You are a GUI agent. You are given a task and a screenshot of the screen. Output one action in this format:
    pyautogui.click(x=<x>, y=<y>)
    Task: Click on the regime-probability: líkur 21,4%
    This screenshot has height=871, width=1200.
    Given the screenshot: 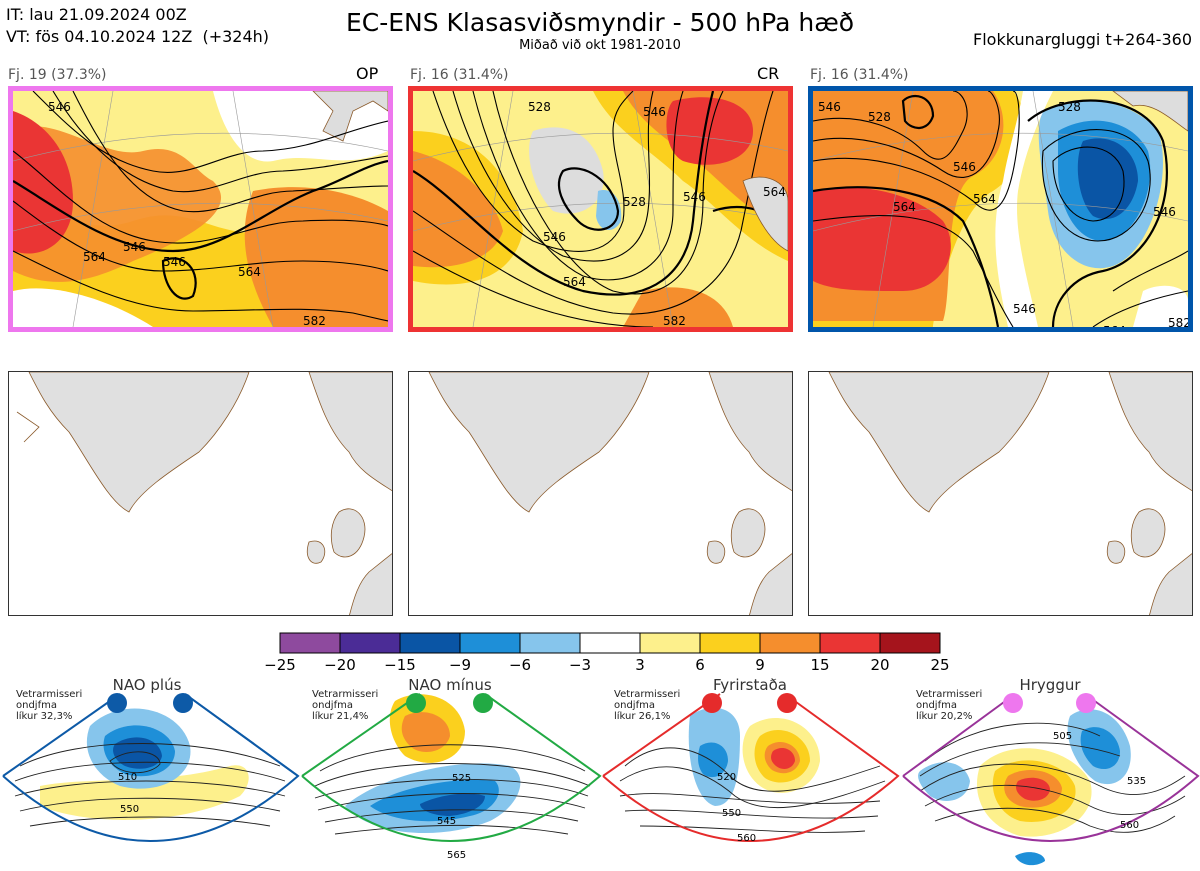 What is the action you would take?
    pyautogui.click(x=340, y=716)
    